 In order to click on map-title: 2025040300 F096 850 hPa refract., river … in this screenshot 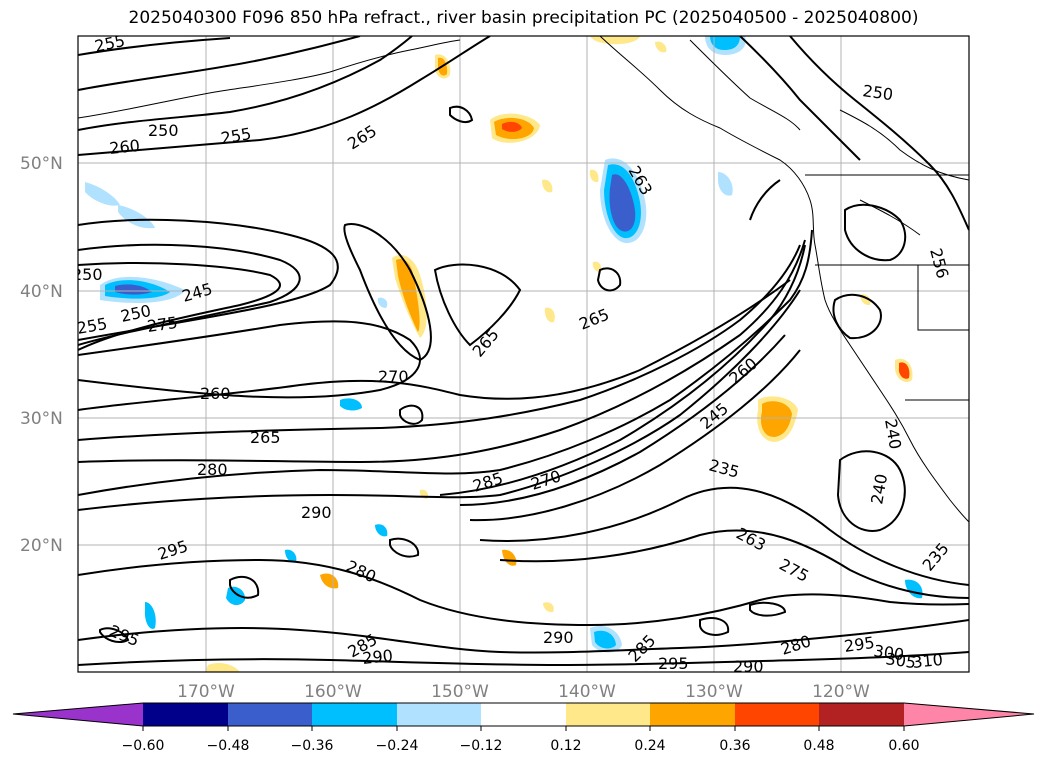, I will do `click(523, 18)`.